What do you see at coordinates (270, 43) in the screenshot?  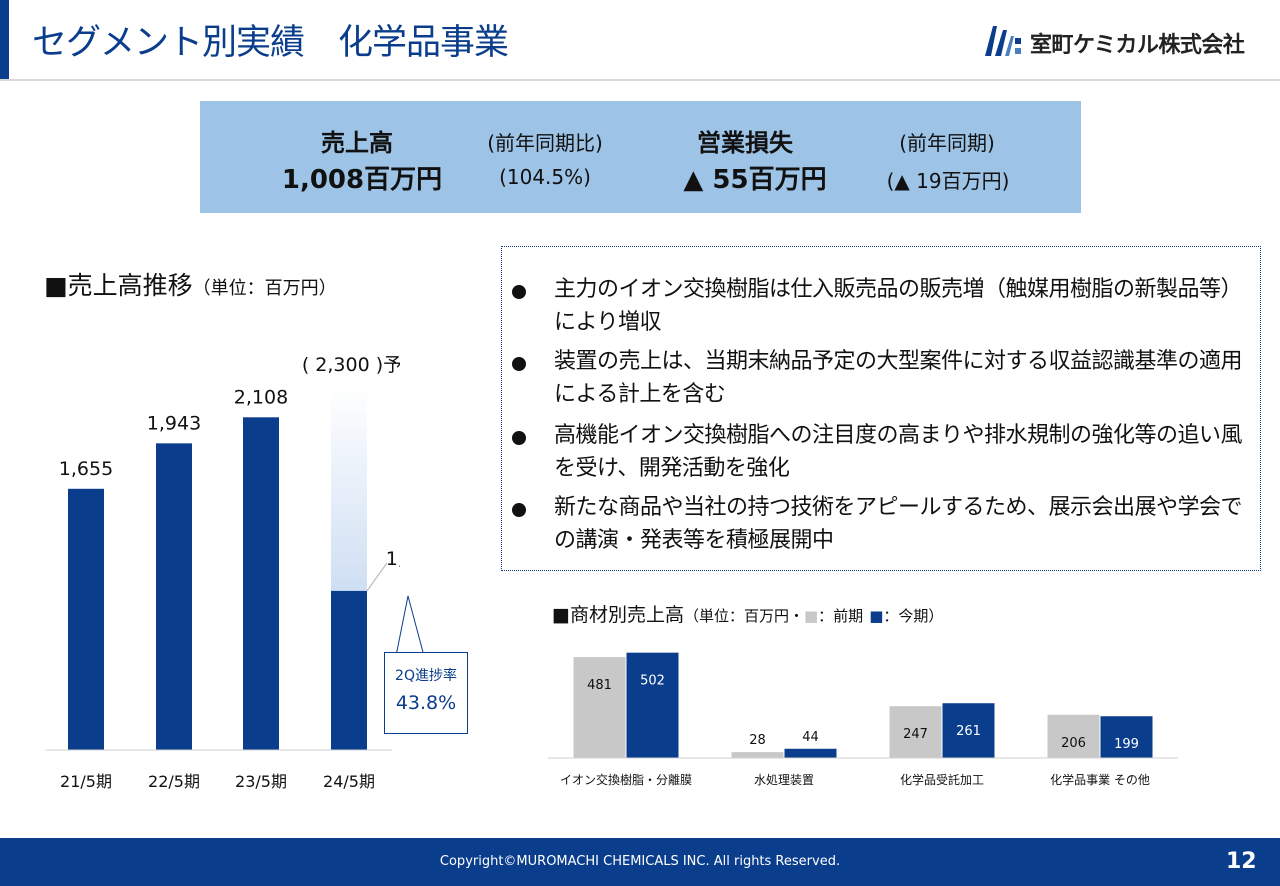 I see `page-title: セグメント別実績 化学品事業` at bounding box center [270, 43].